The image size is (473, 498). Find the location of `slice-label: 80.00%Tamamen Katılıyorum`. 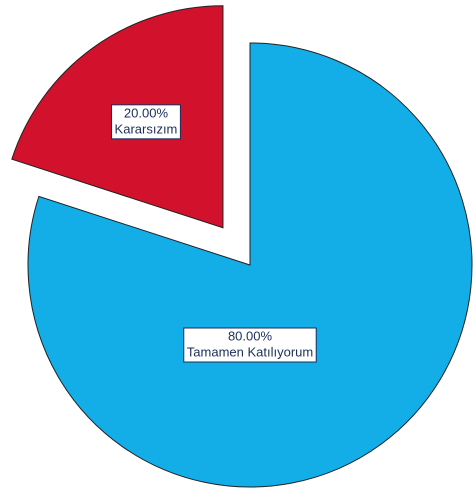

slice-label: 80.00%Tamamen Katılıyorum is located at coordinates (250, 345).